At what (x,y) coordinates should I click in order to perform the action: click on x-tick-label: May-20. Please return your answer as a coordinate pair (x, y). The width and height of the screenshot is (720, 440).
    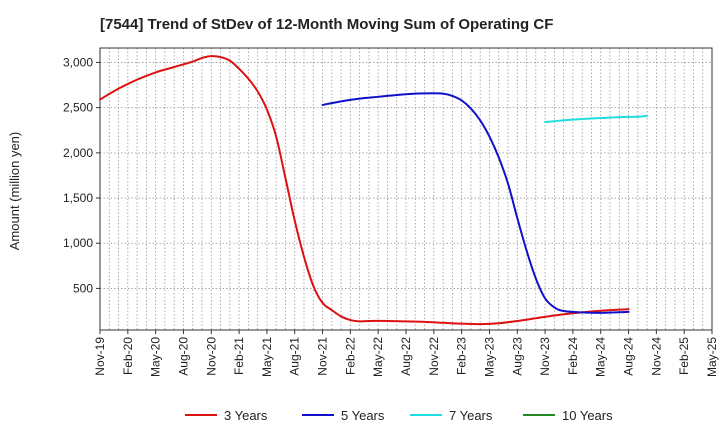
    Looking at the image, I should click on (156, 357).